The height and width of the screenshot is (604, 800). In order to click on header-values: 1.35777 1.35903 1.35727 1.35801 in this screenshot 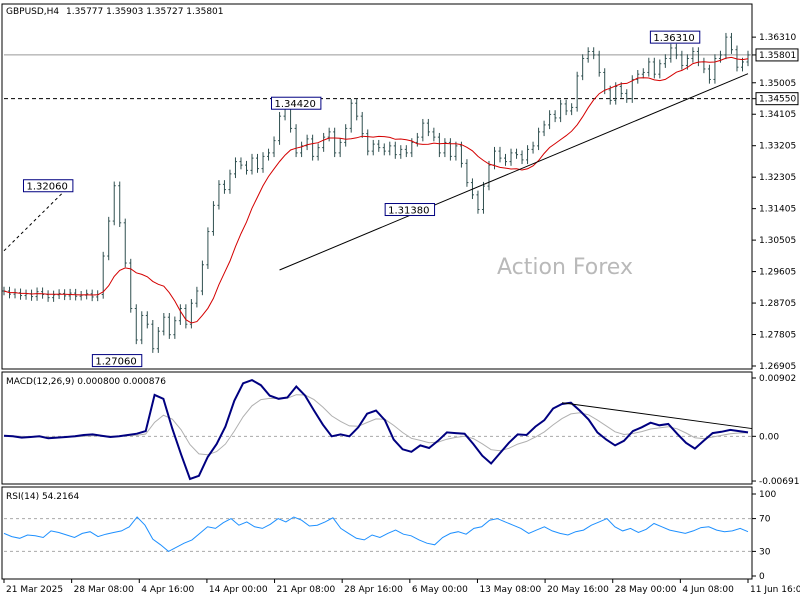, I will do `click(144, 12)`.